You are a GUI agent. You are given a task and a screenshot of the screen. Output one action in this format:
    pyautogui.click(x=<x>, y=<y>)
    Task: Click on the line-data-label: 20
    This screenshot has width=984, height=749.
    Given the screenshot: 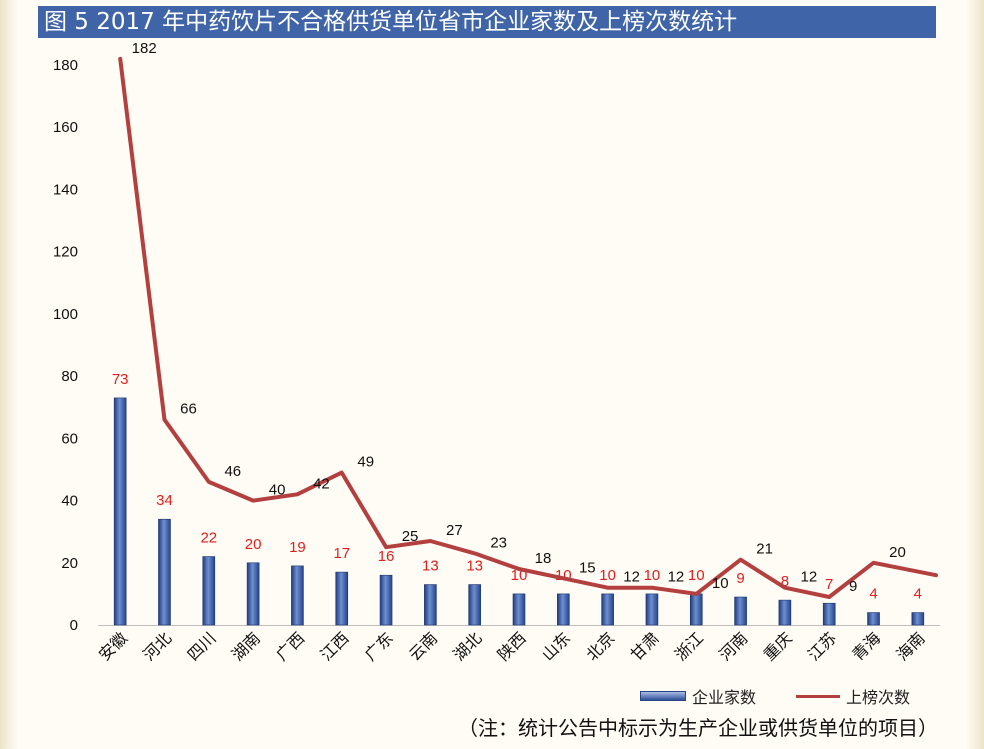 What is the action you would take?
    pyautogui.click(x=897, y=552)
    